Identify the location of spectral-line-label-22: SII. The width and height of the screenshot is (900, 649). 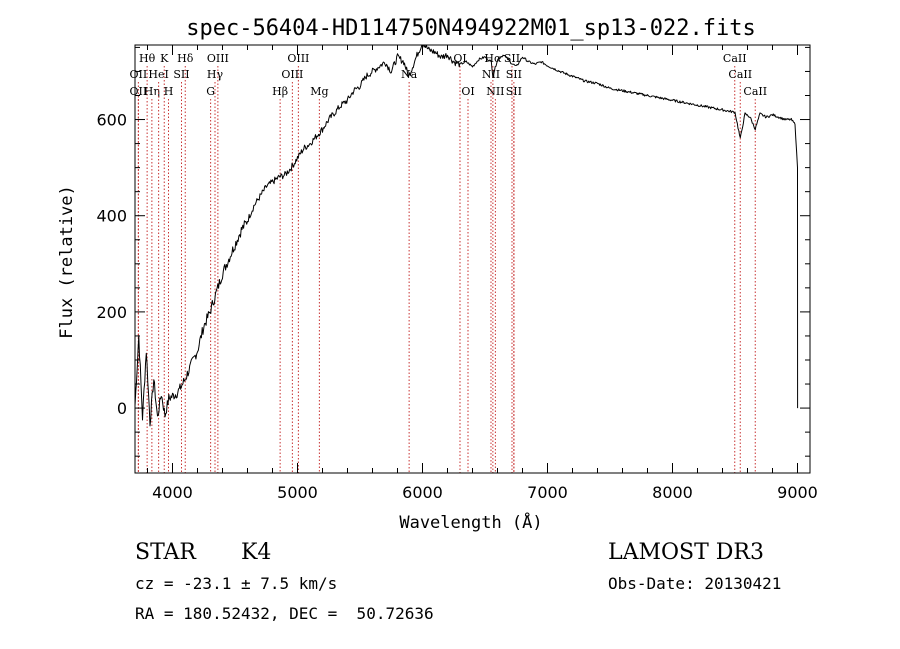
(512, 58).